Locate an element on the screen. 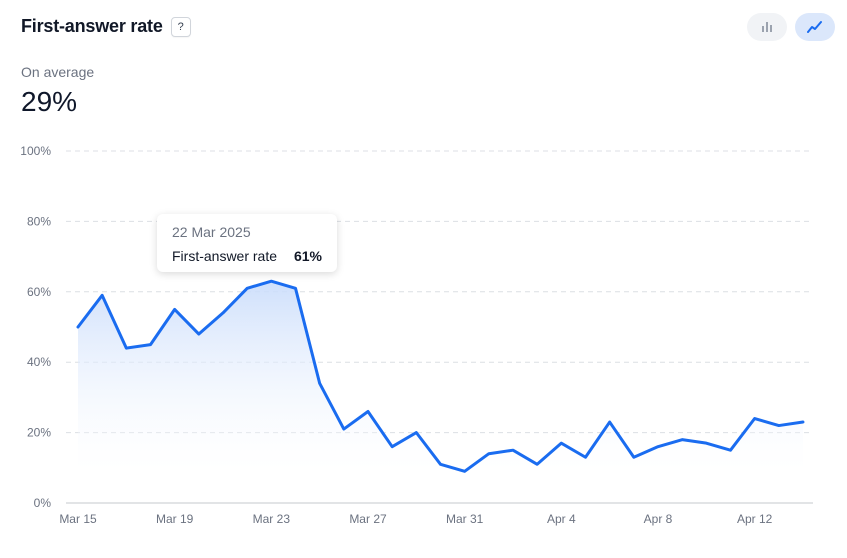 Image resolution: width=847 pixels, height=558 pixels. x-tick-label: Mar 15 is located at coordinates (78, 519).